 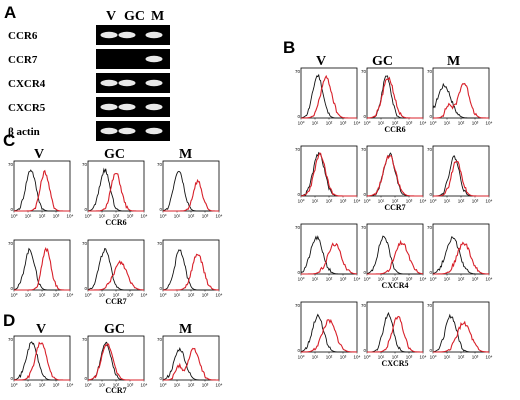 I want to click on panel-c-letter: C, so click(x=9, y=140).